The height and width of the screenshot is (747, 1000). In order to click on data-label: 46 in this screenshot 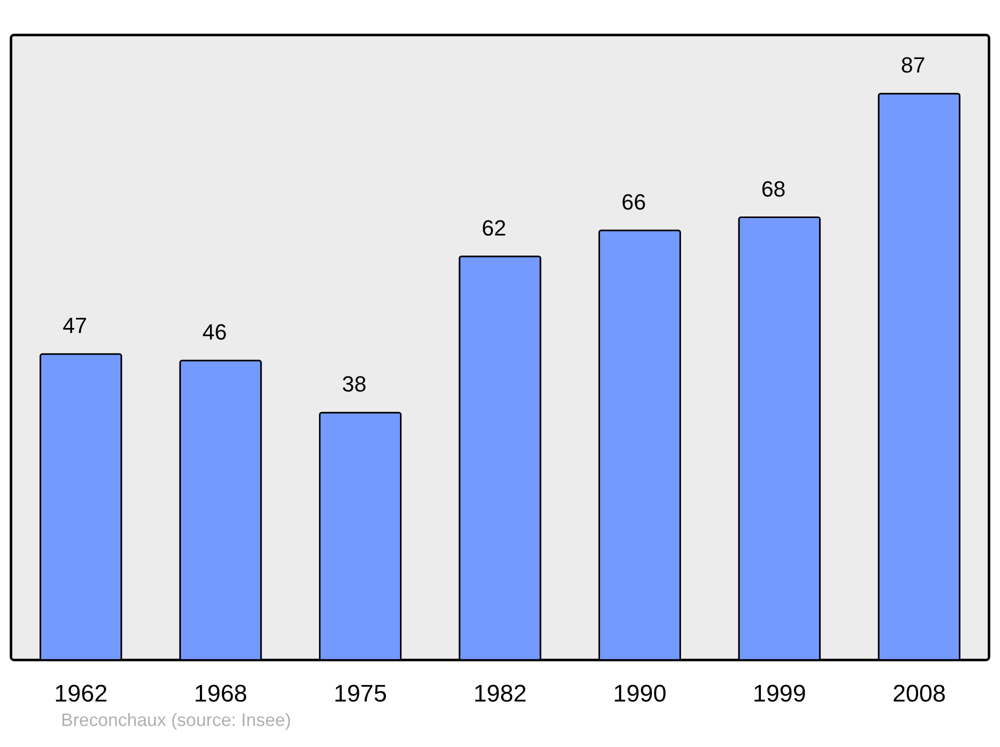, I will do `click(214, 332)`.